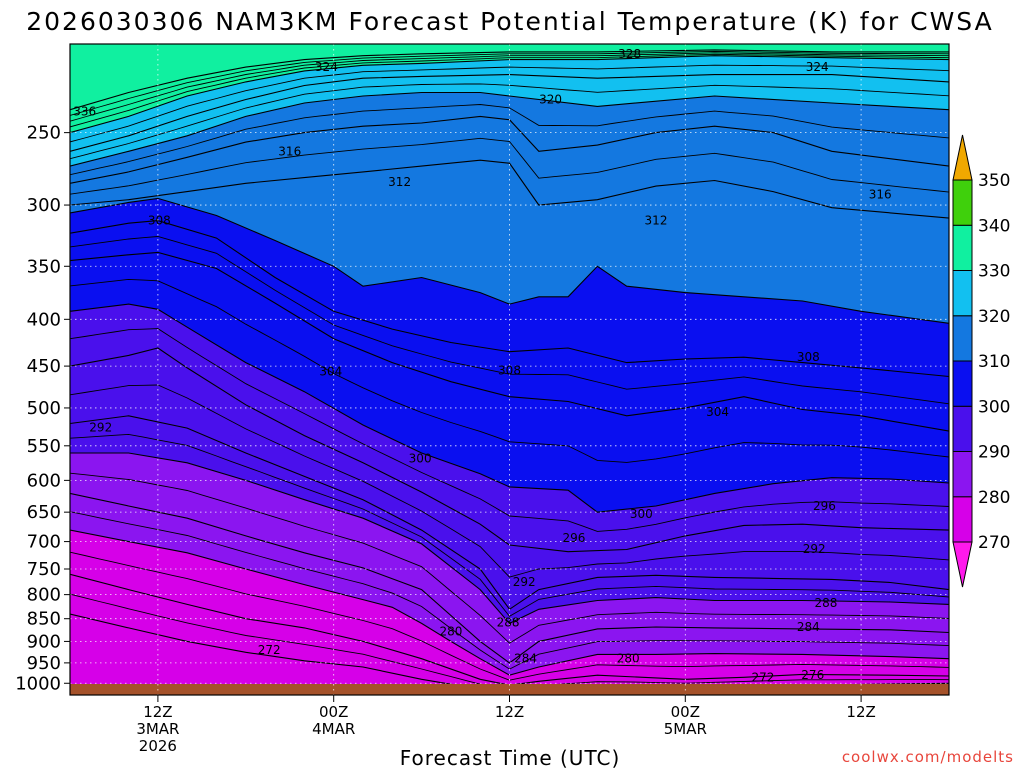  Describe the element at coordinates (157, 729) in the screenshot. I see `x-tick-label: 3MAR` at that location.